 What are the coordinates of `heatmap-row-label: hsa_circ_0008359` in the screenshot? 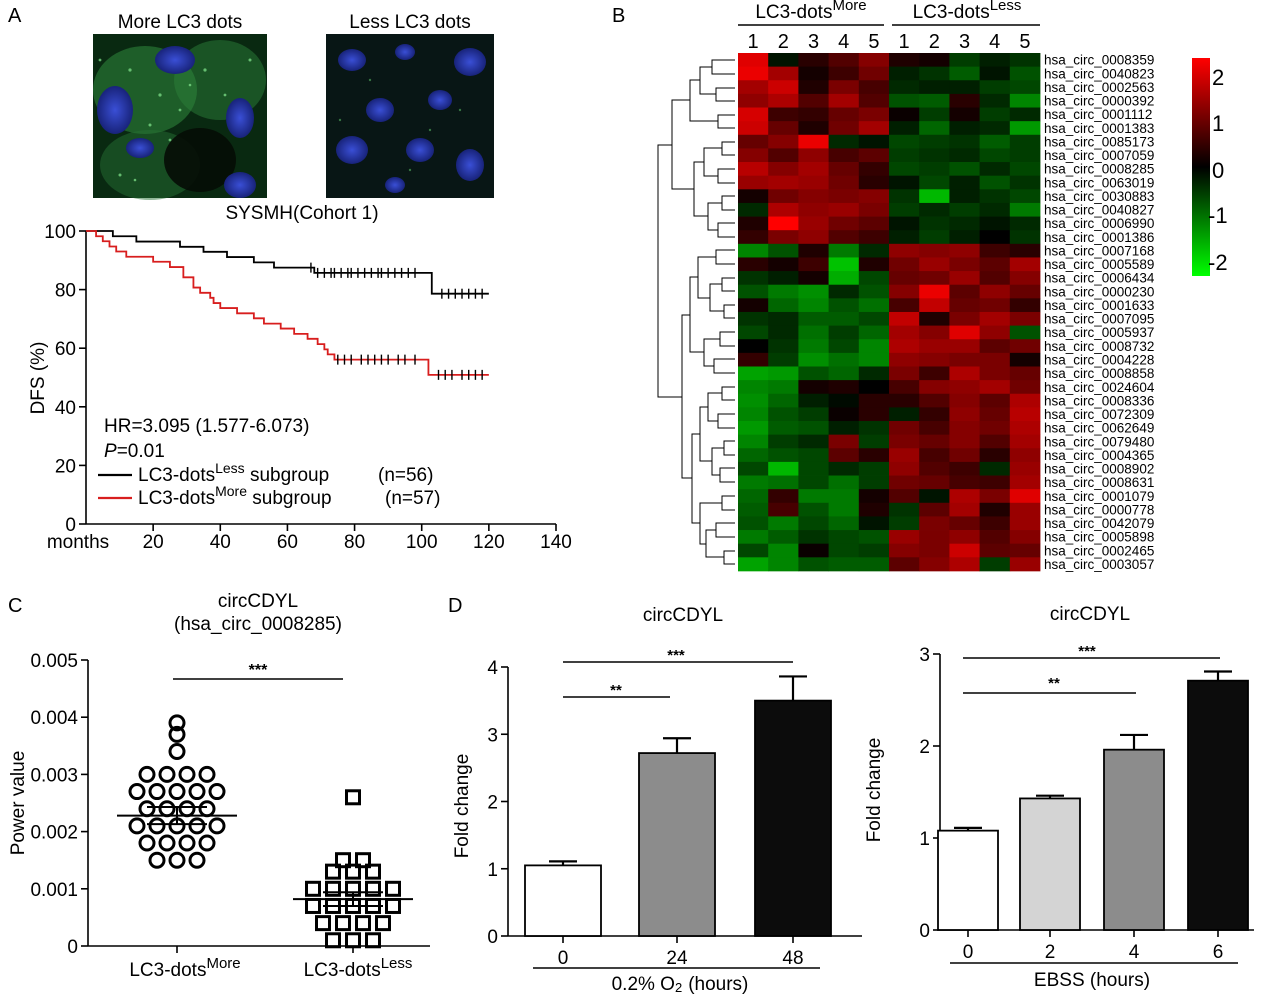 It's located at (1099, 60).